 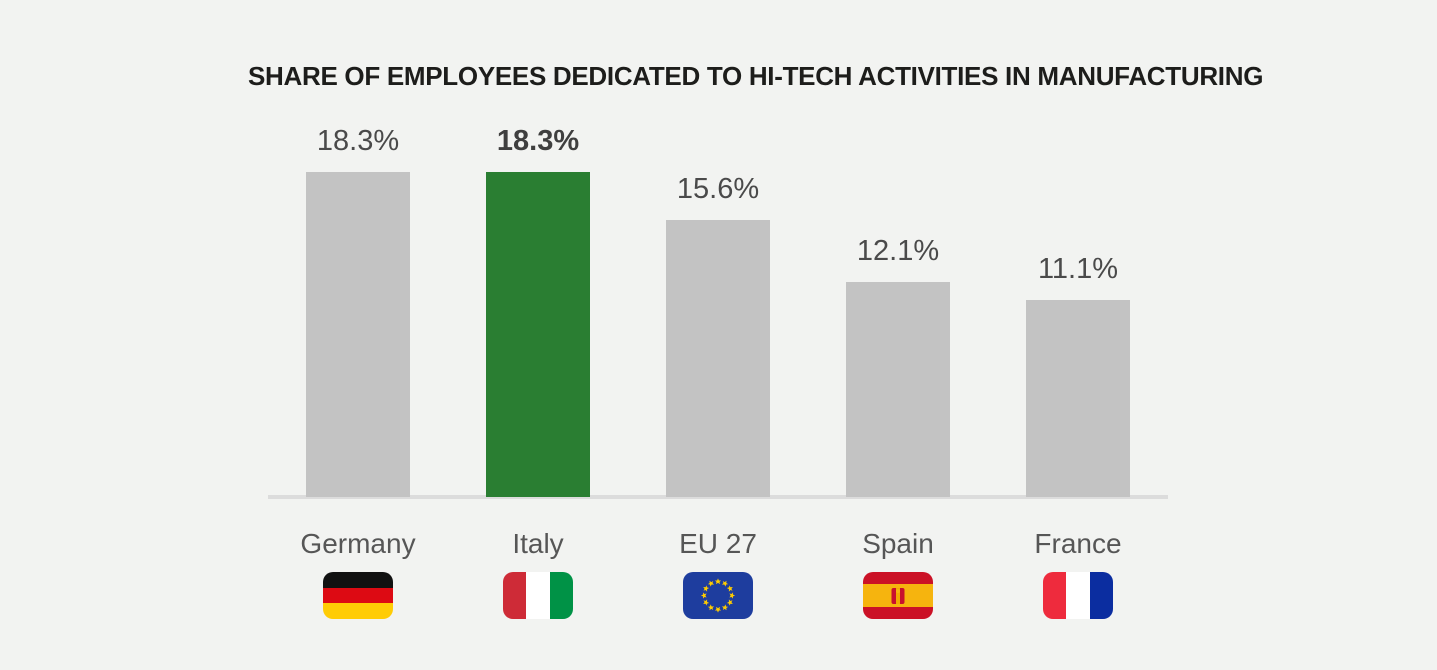 What do you see at coordinates (358, 543) in the screenshot?
I see `category-label-germany: Germany` at bounding box center [358, 543].